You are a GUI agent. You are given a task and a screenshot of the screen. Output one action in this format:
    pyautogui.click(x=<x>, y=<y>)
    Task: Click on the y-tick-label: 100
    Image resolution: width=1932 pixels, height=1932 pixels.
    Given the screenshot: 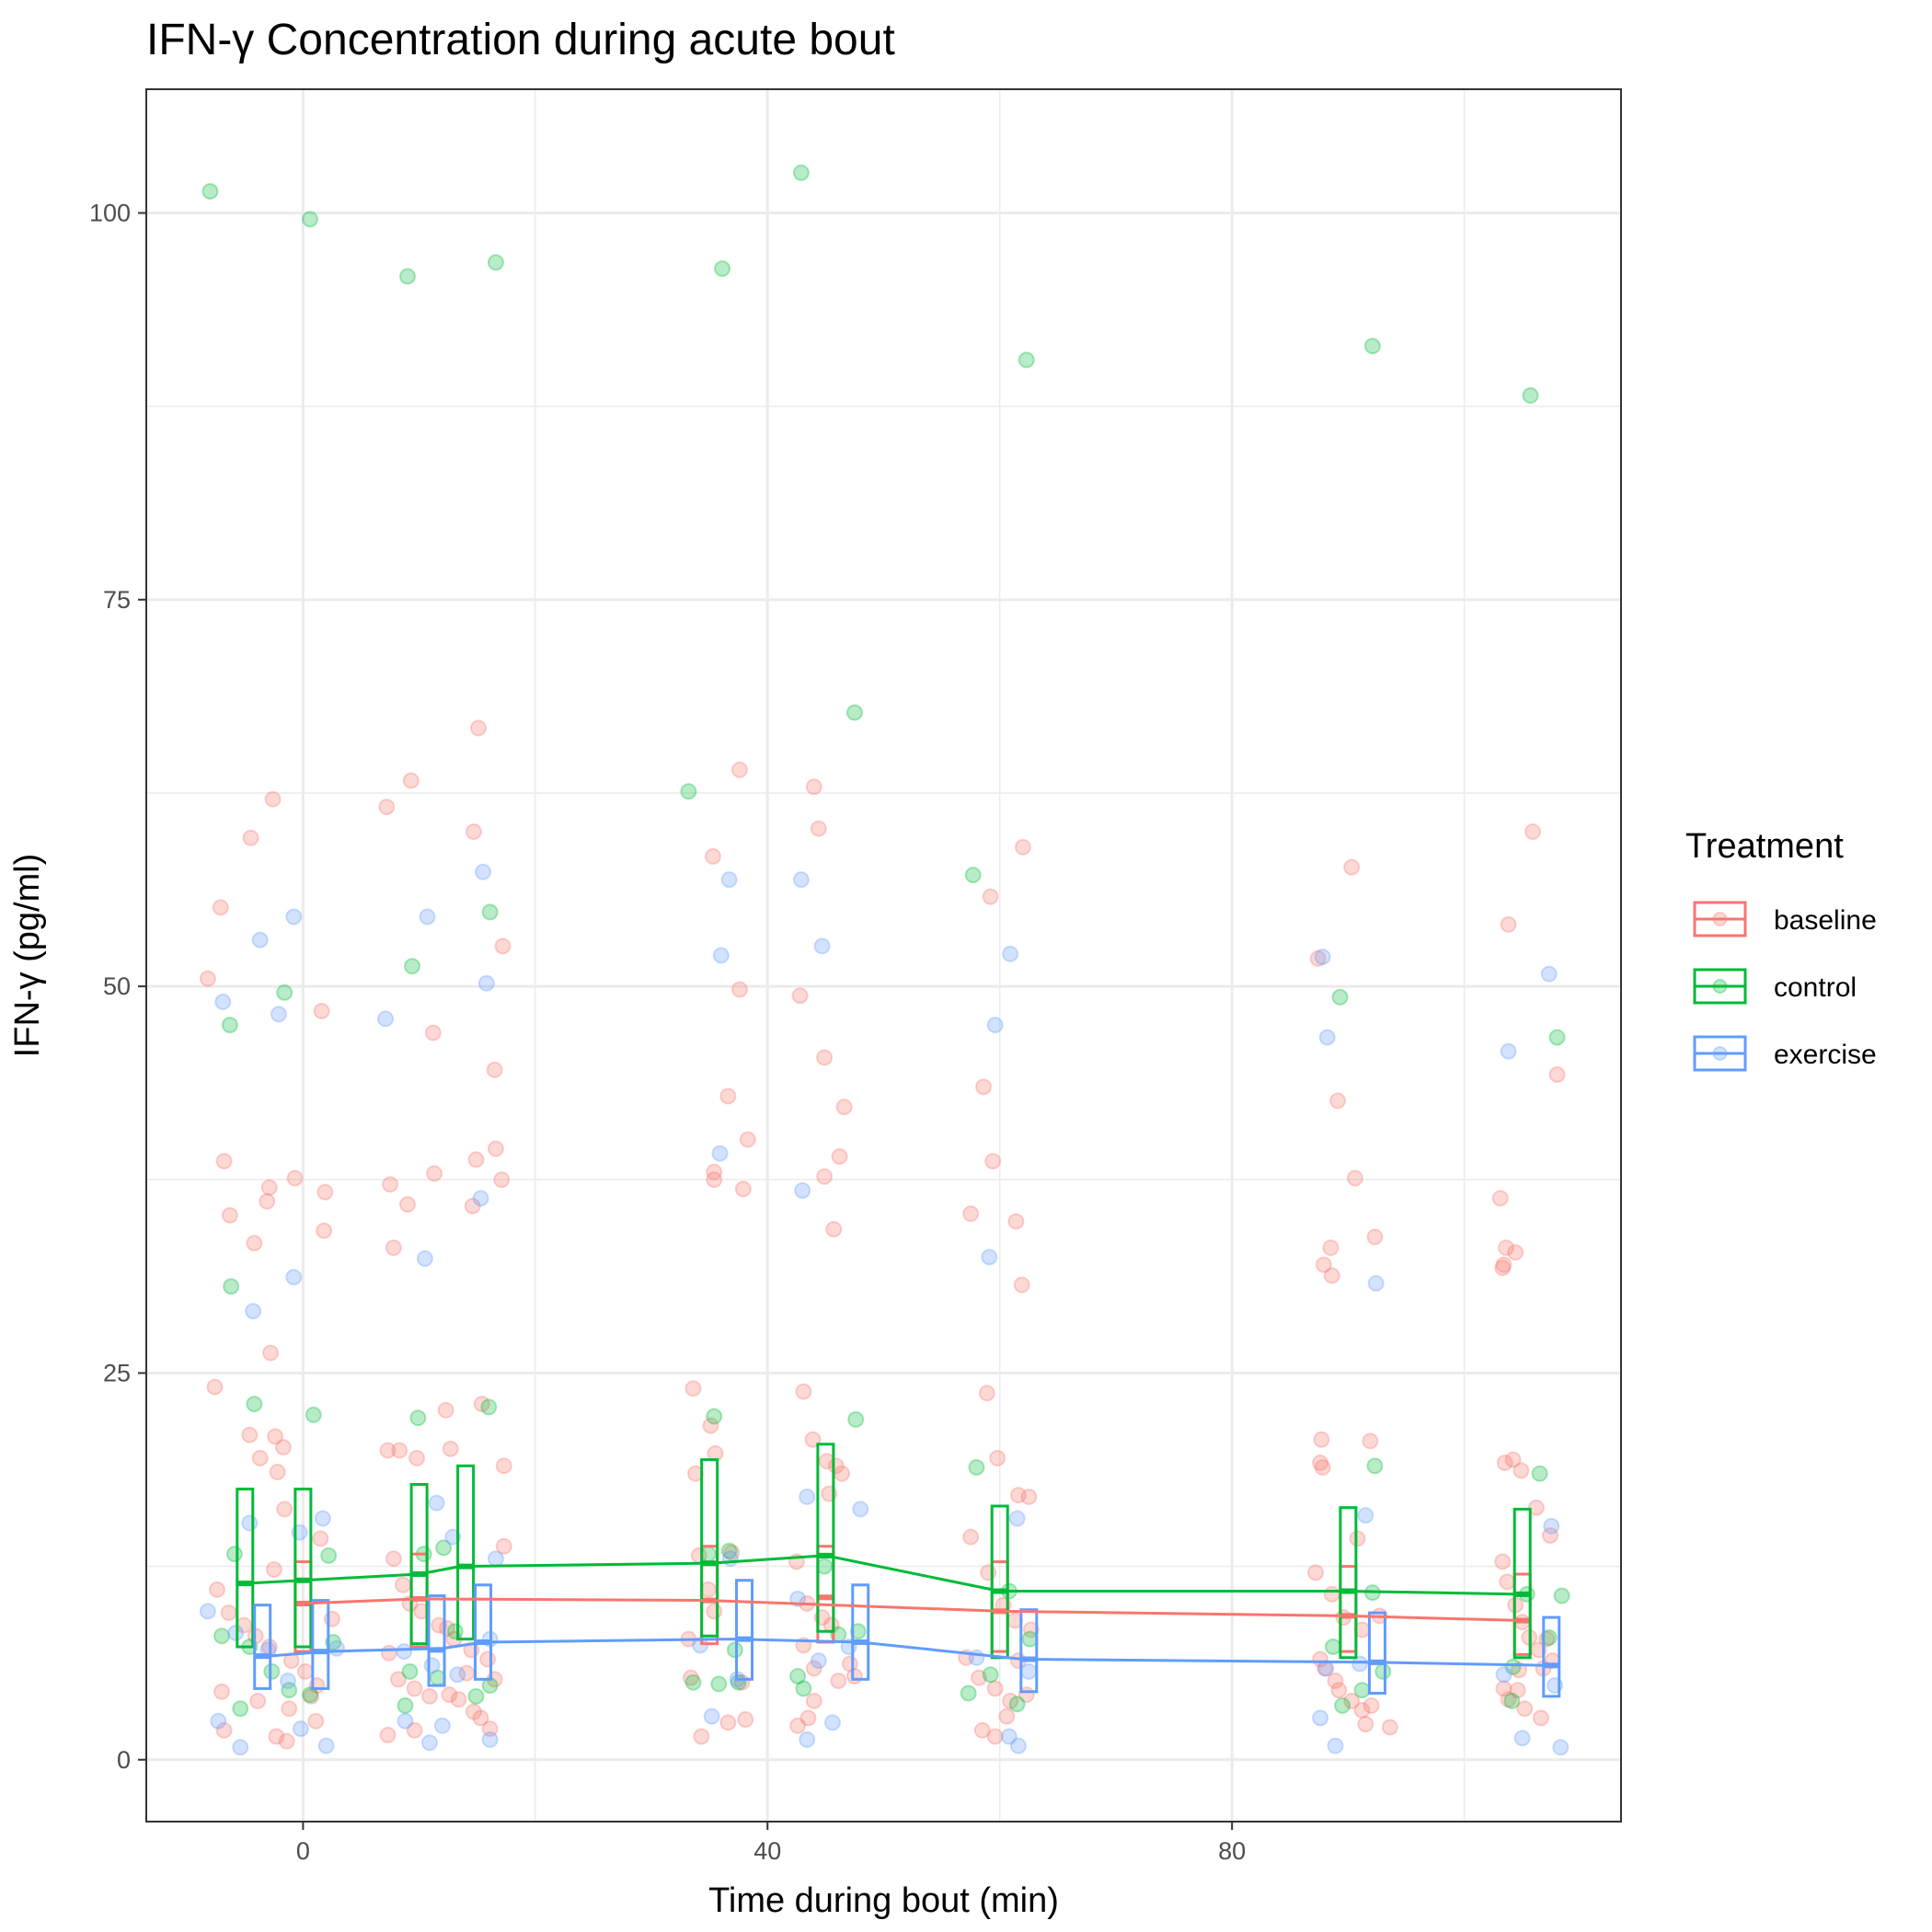 What is the action you would take?
    pyautogui.click(x=110, y=213)
    